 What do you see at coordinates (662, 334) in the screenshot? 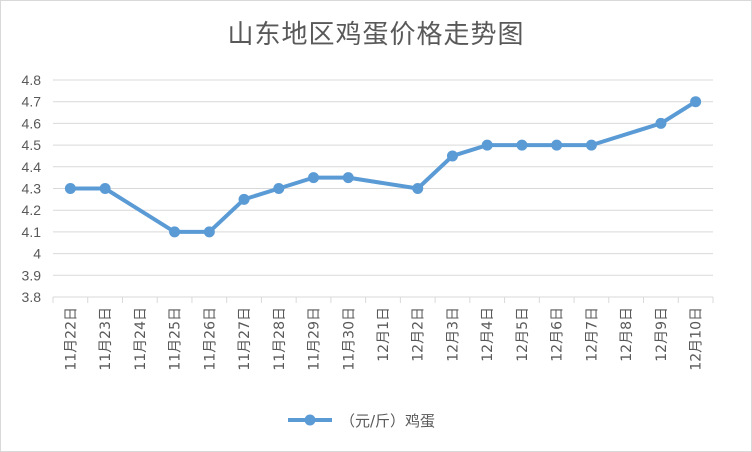
I see `x-tick-label: 12月9日` at bounding box center [662, 334].